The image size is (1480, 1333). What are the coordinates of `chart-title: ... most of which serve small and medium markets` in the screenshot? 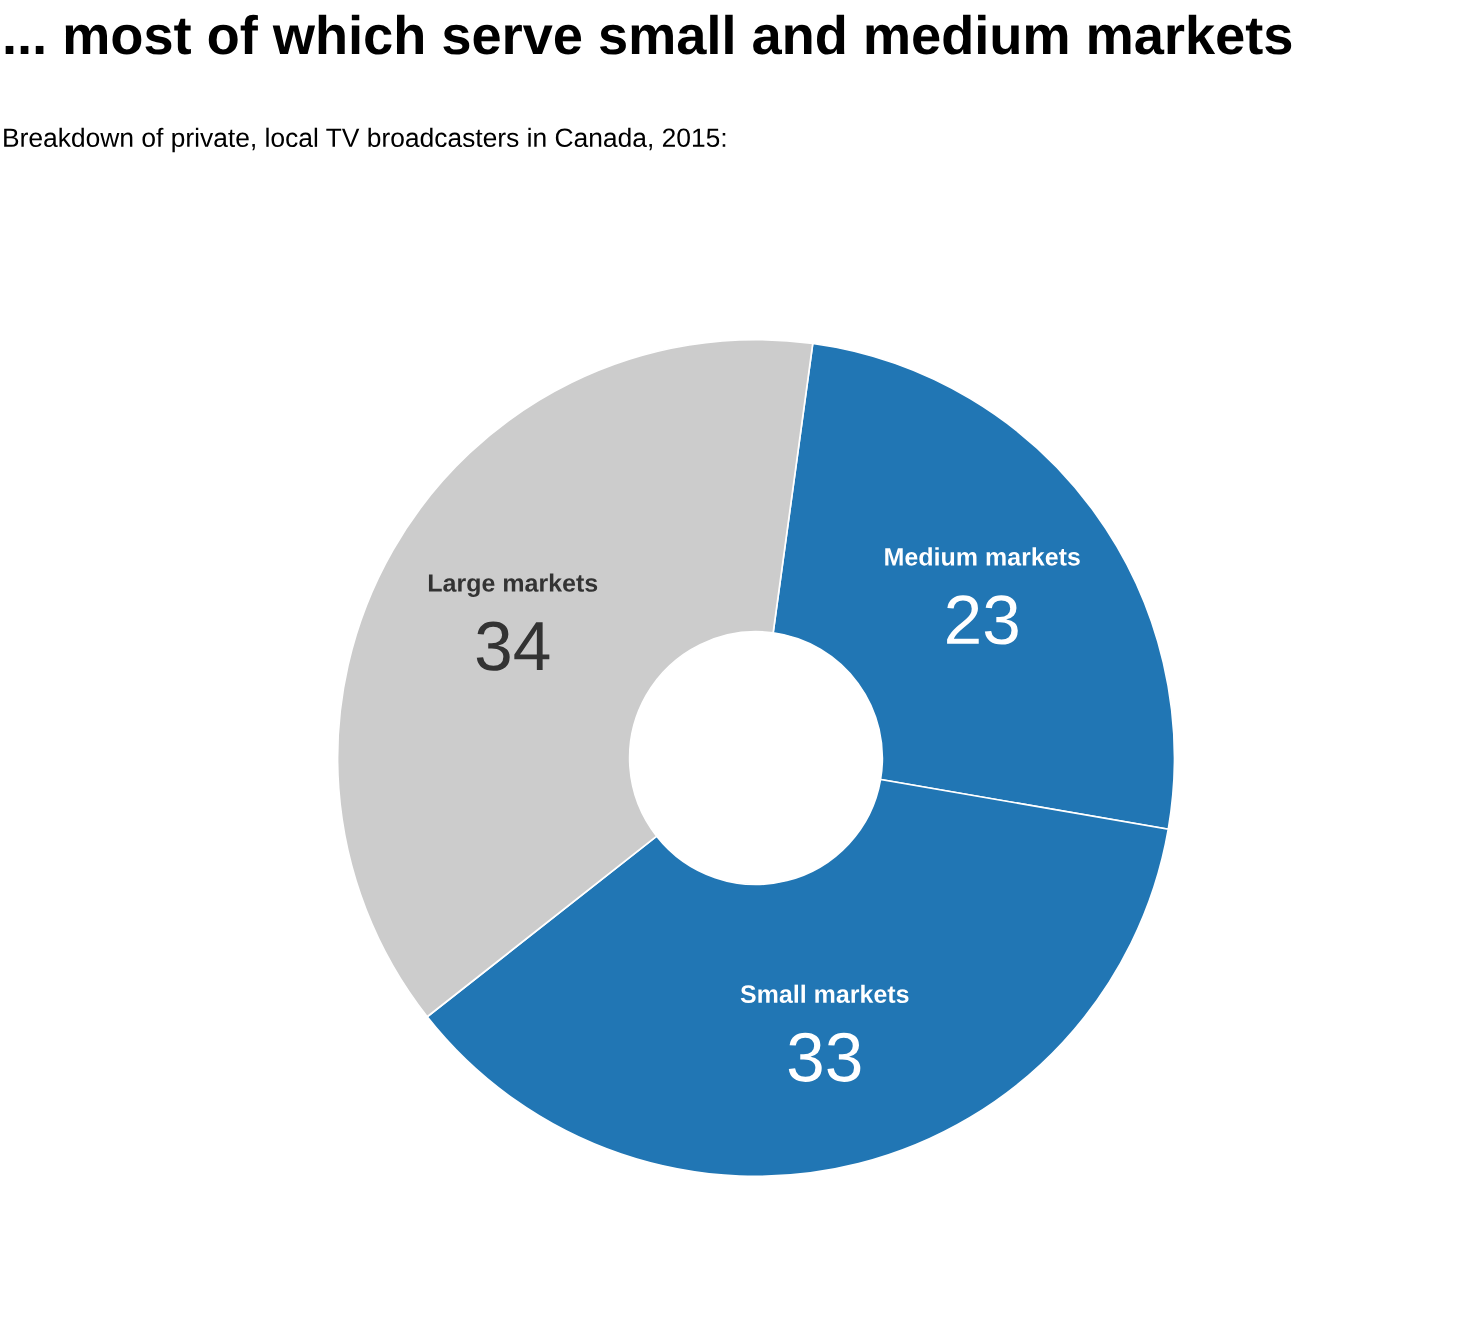 It's located at (648, 34).